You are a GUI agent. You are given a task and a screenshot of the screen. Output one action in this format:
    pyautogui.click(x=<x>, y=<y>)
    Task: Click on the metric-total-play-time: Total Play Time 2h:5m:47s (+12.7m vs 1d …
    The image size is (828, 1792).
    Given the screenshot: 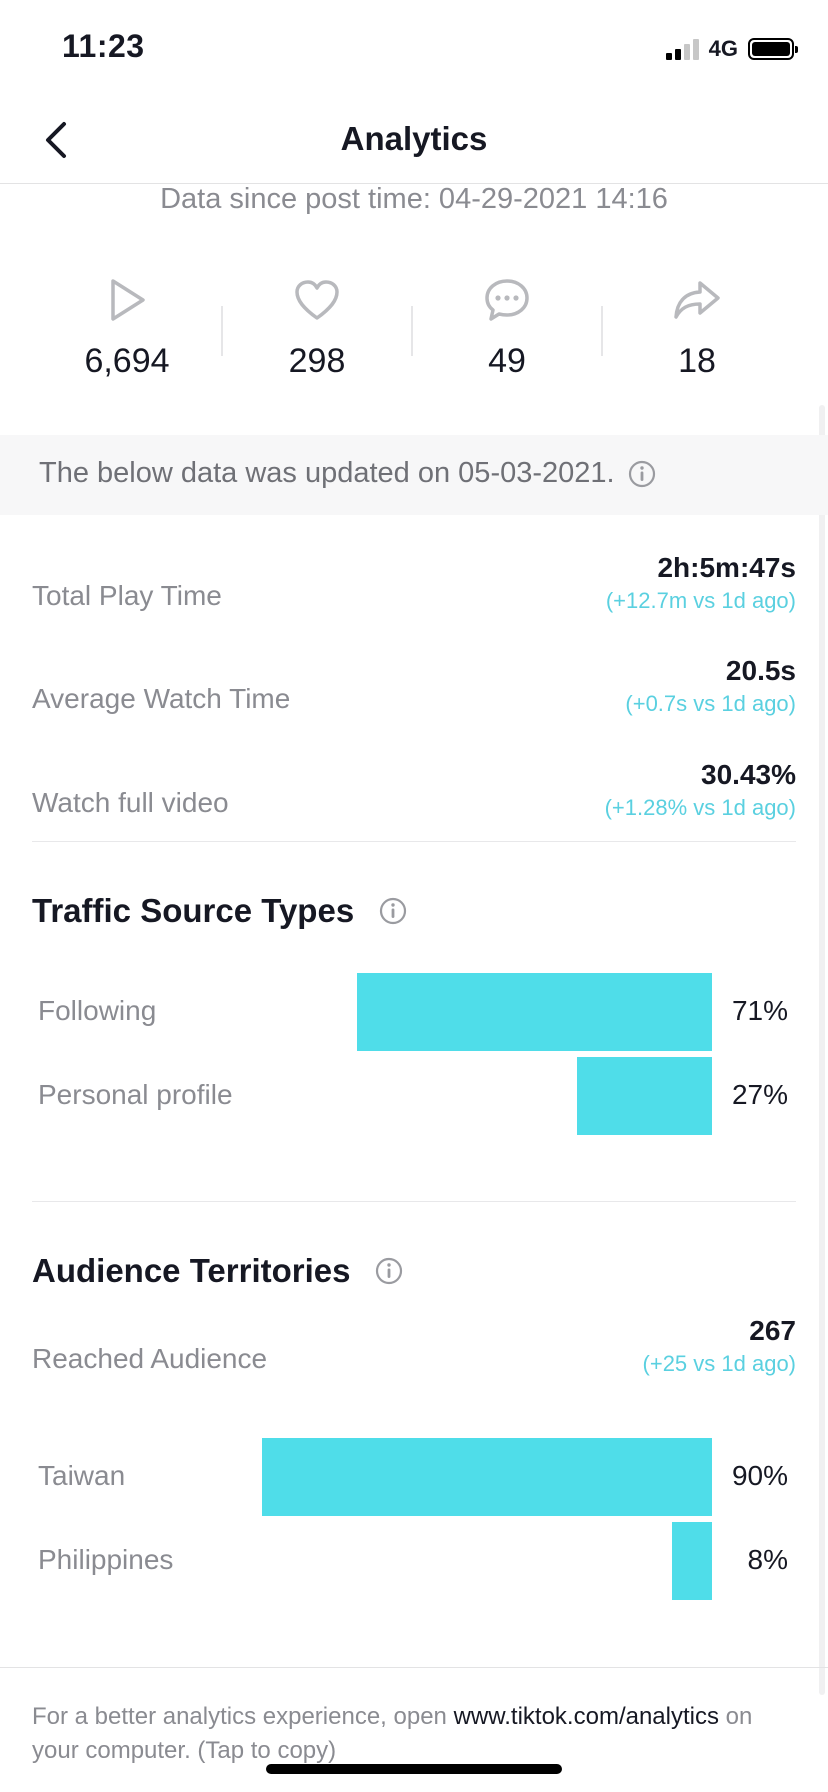 What is the action you would take?
    pyautogui.click(x=414, y=597)
    